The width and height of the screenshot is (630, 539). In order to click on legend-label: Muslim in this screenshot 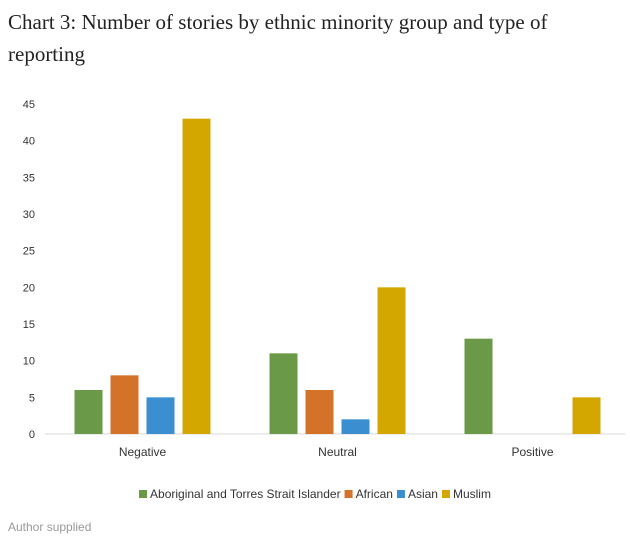, I will do `click(472, 494)`.